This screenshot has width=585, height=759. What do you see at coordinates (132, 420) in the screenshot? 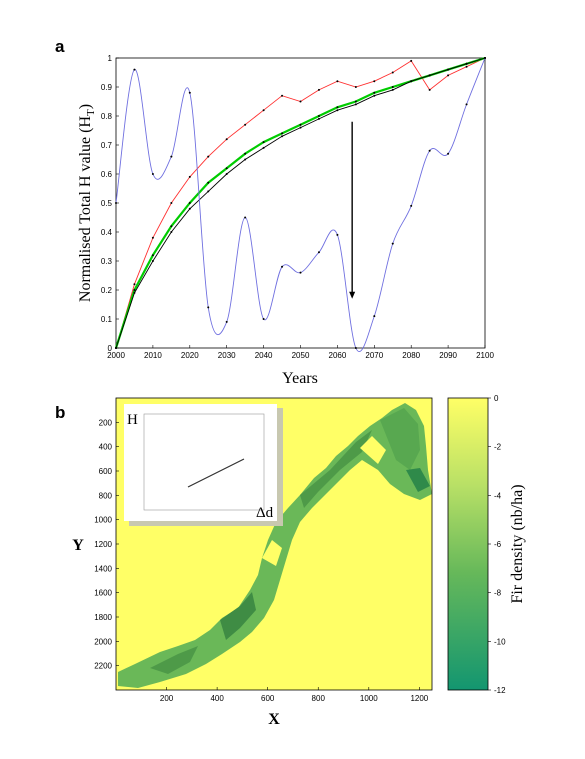
I see `inset-y-label: H` at bounding box center [132, 420].